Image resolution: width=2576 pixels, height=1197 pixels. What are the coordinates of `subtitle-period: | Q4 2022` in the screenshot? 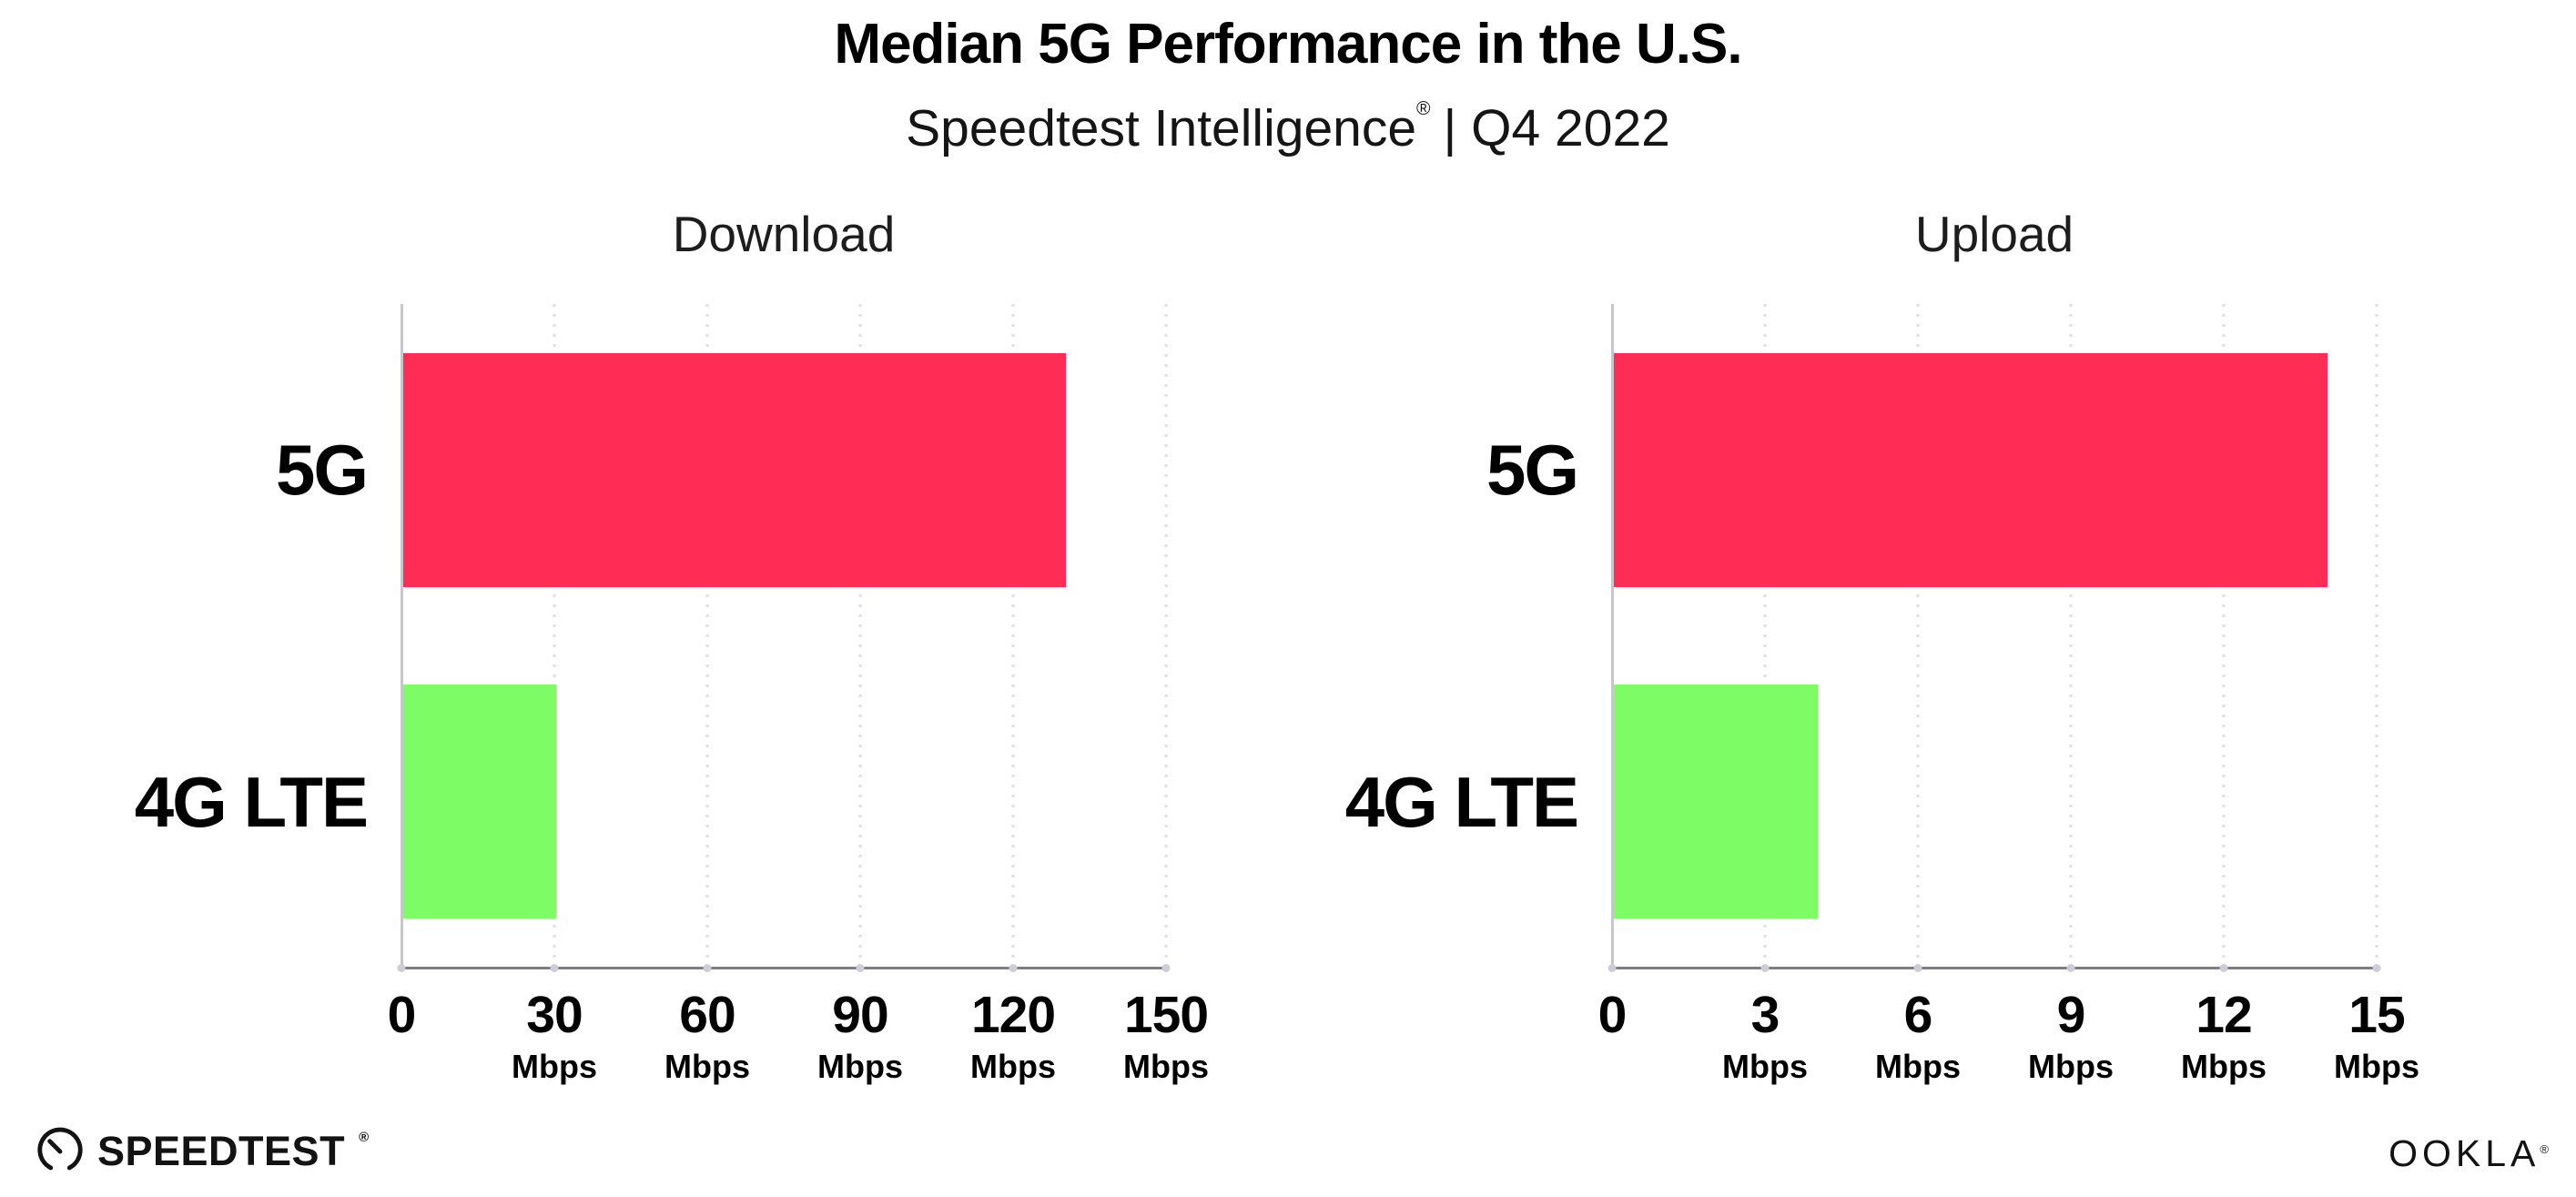 It's located at (1556, 128).